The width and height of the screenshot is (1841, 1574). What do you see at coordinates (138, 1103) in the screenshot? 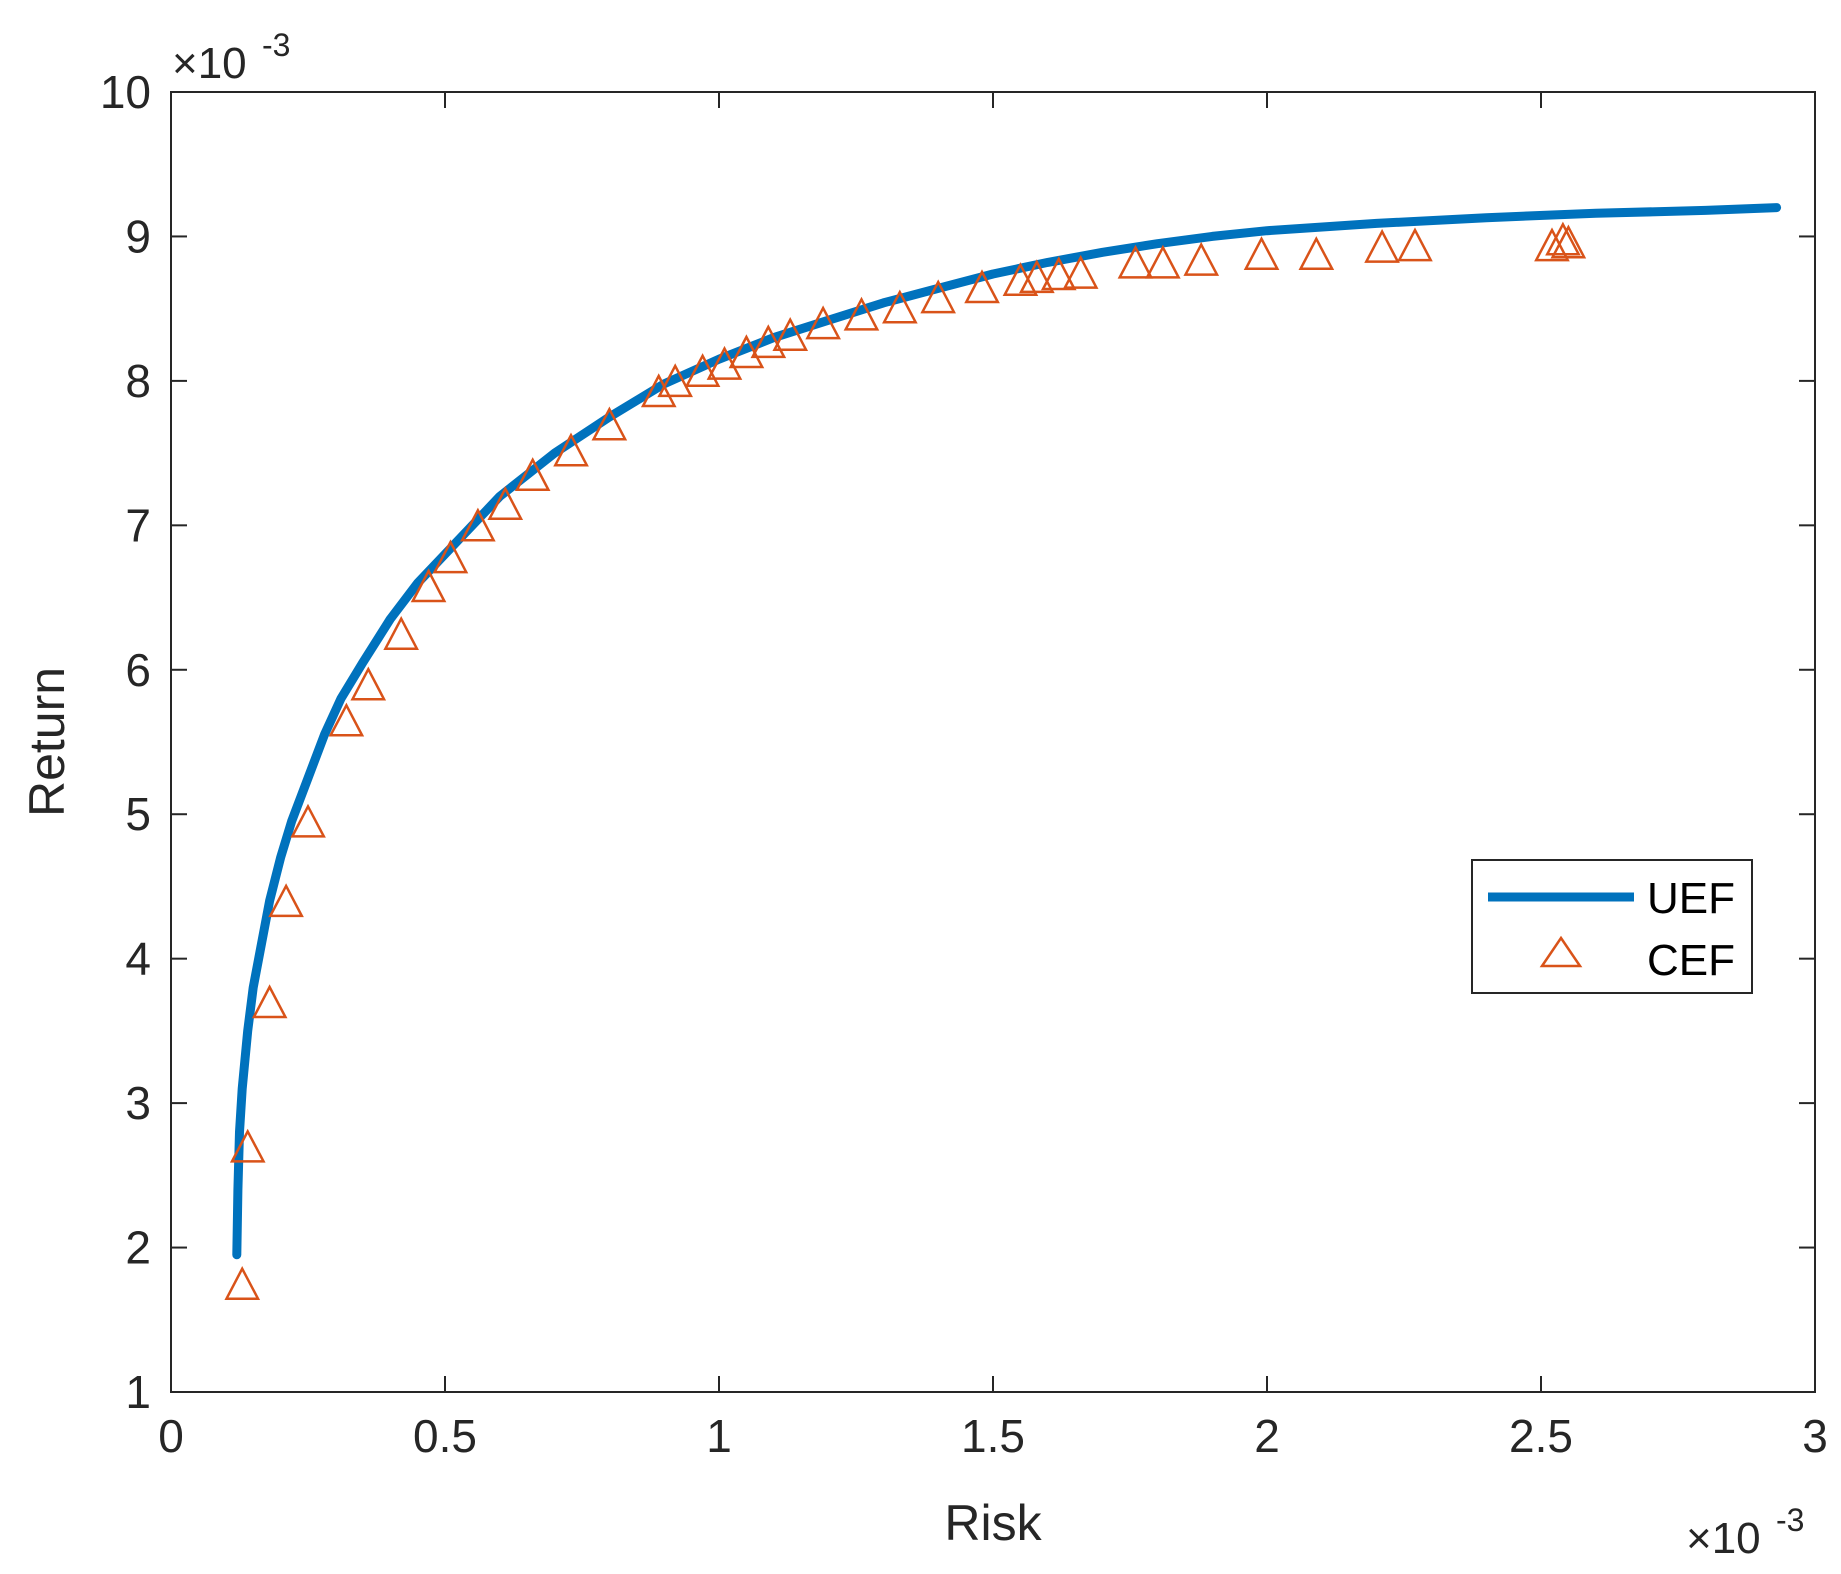
I see `y-tick-label: 3` at bounding box center [138, 1103].